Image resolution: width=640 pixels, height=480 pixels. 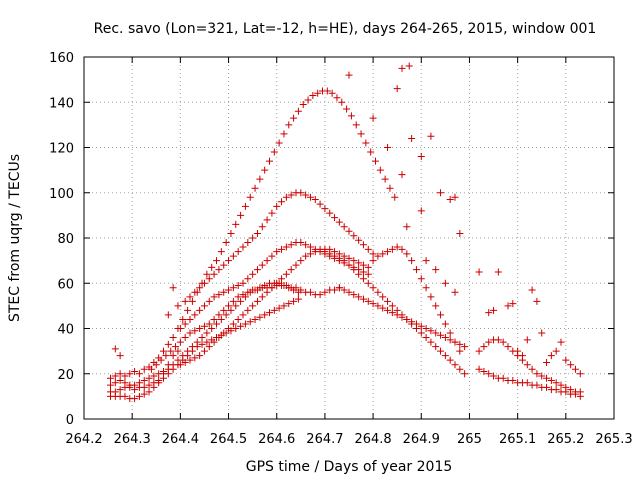 What do you see at coordinates (324, 439) in the screenshot?
I see `x-tick-label: 264.7` at bounding box center [324, 439].